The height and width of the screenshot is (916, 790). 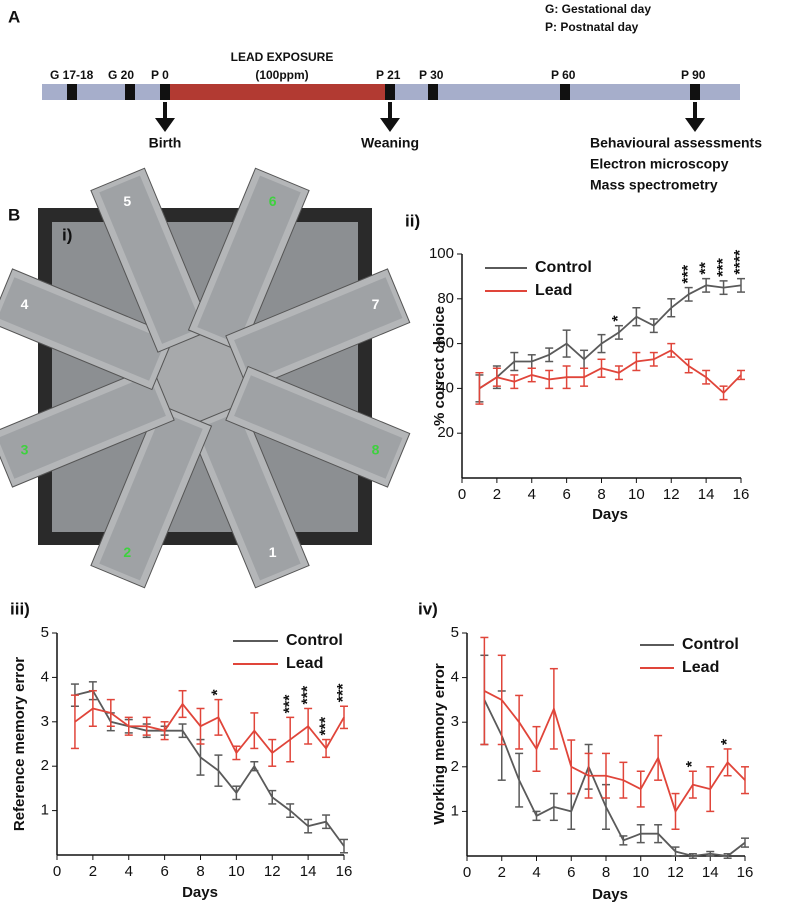 I want to click on x-tick-label: 4, so click(x=129, y=871).